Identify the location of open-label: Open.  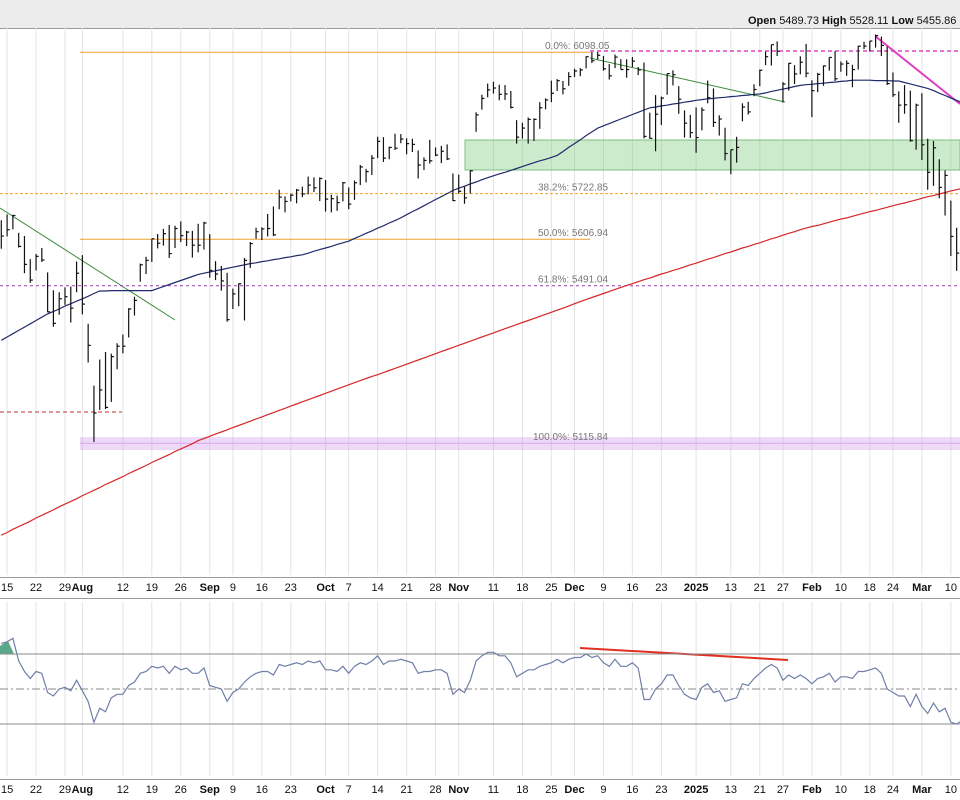
(762, 21).